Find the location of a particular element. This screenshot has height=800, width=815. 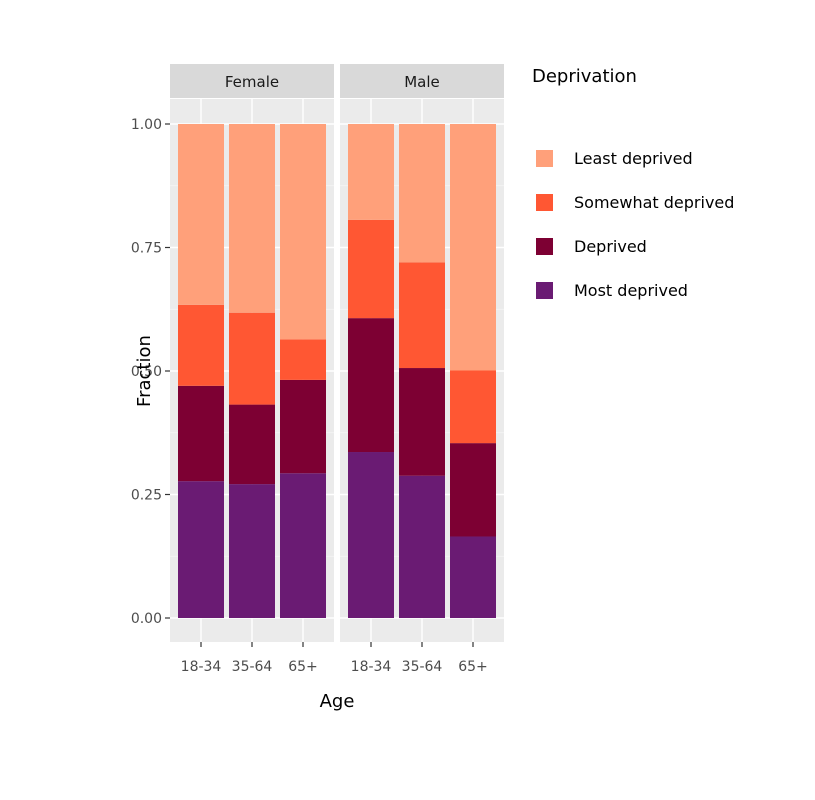

facet-label: Female is located at coordinates (252, 82).